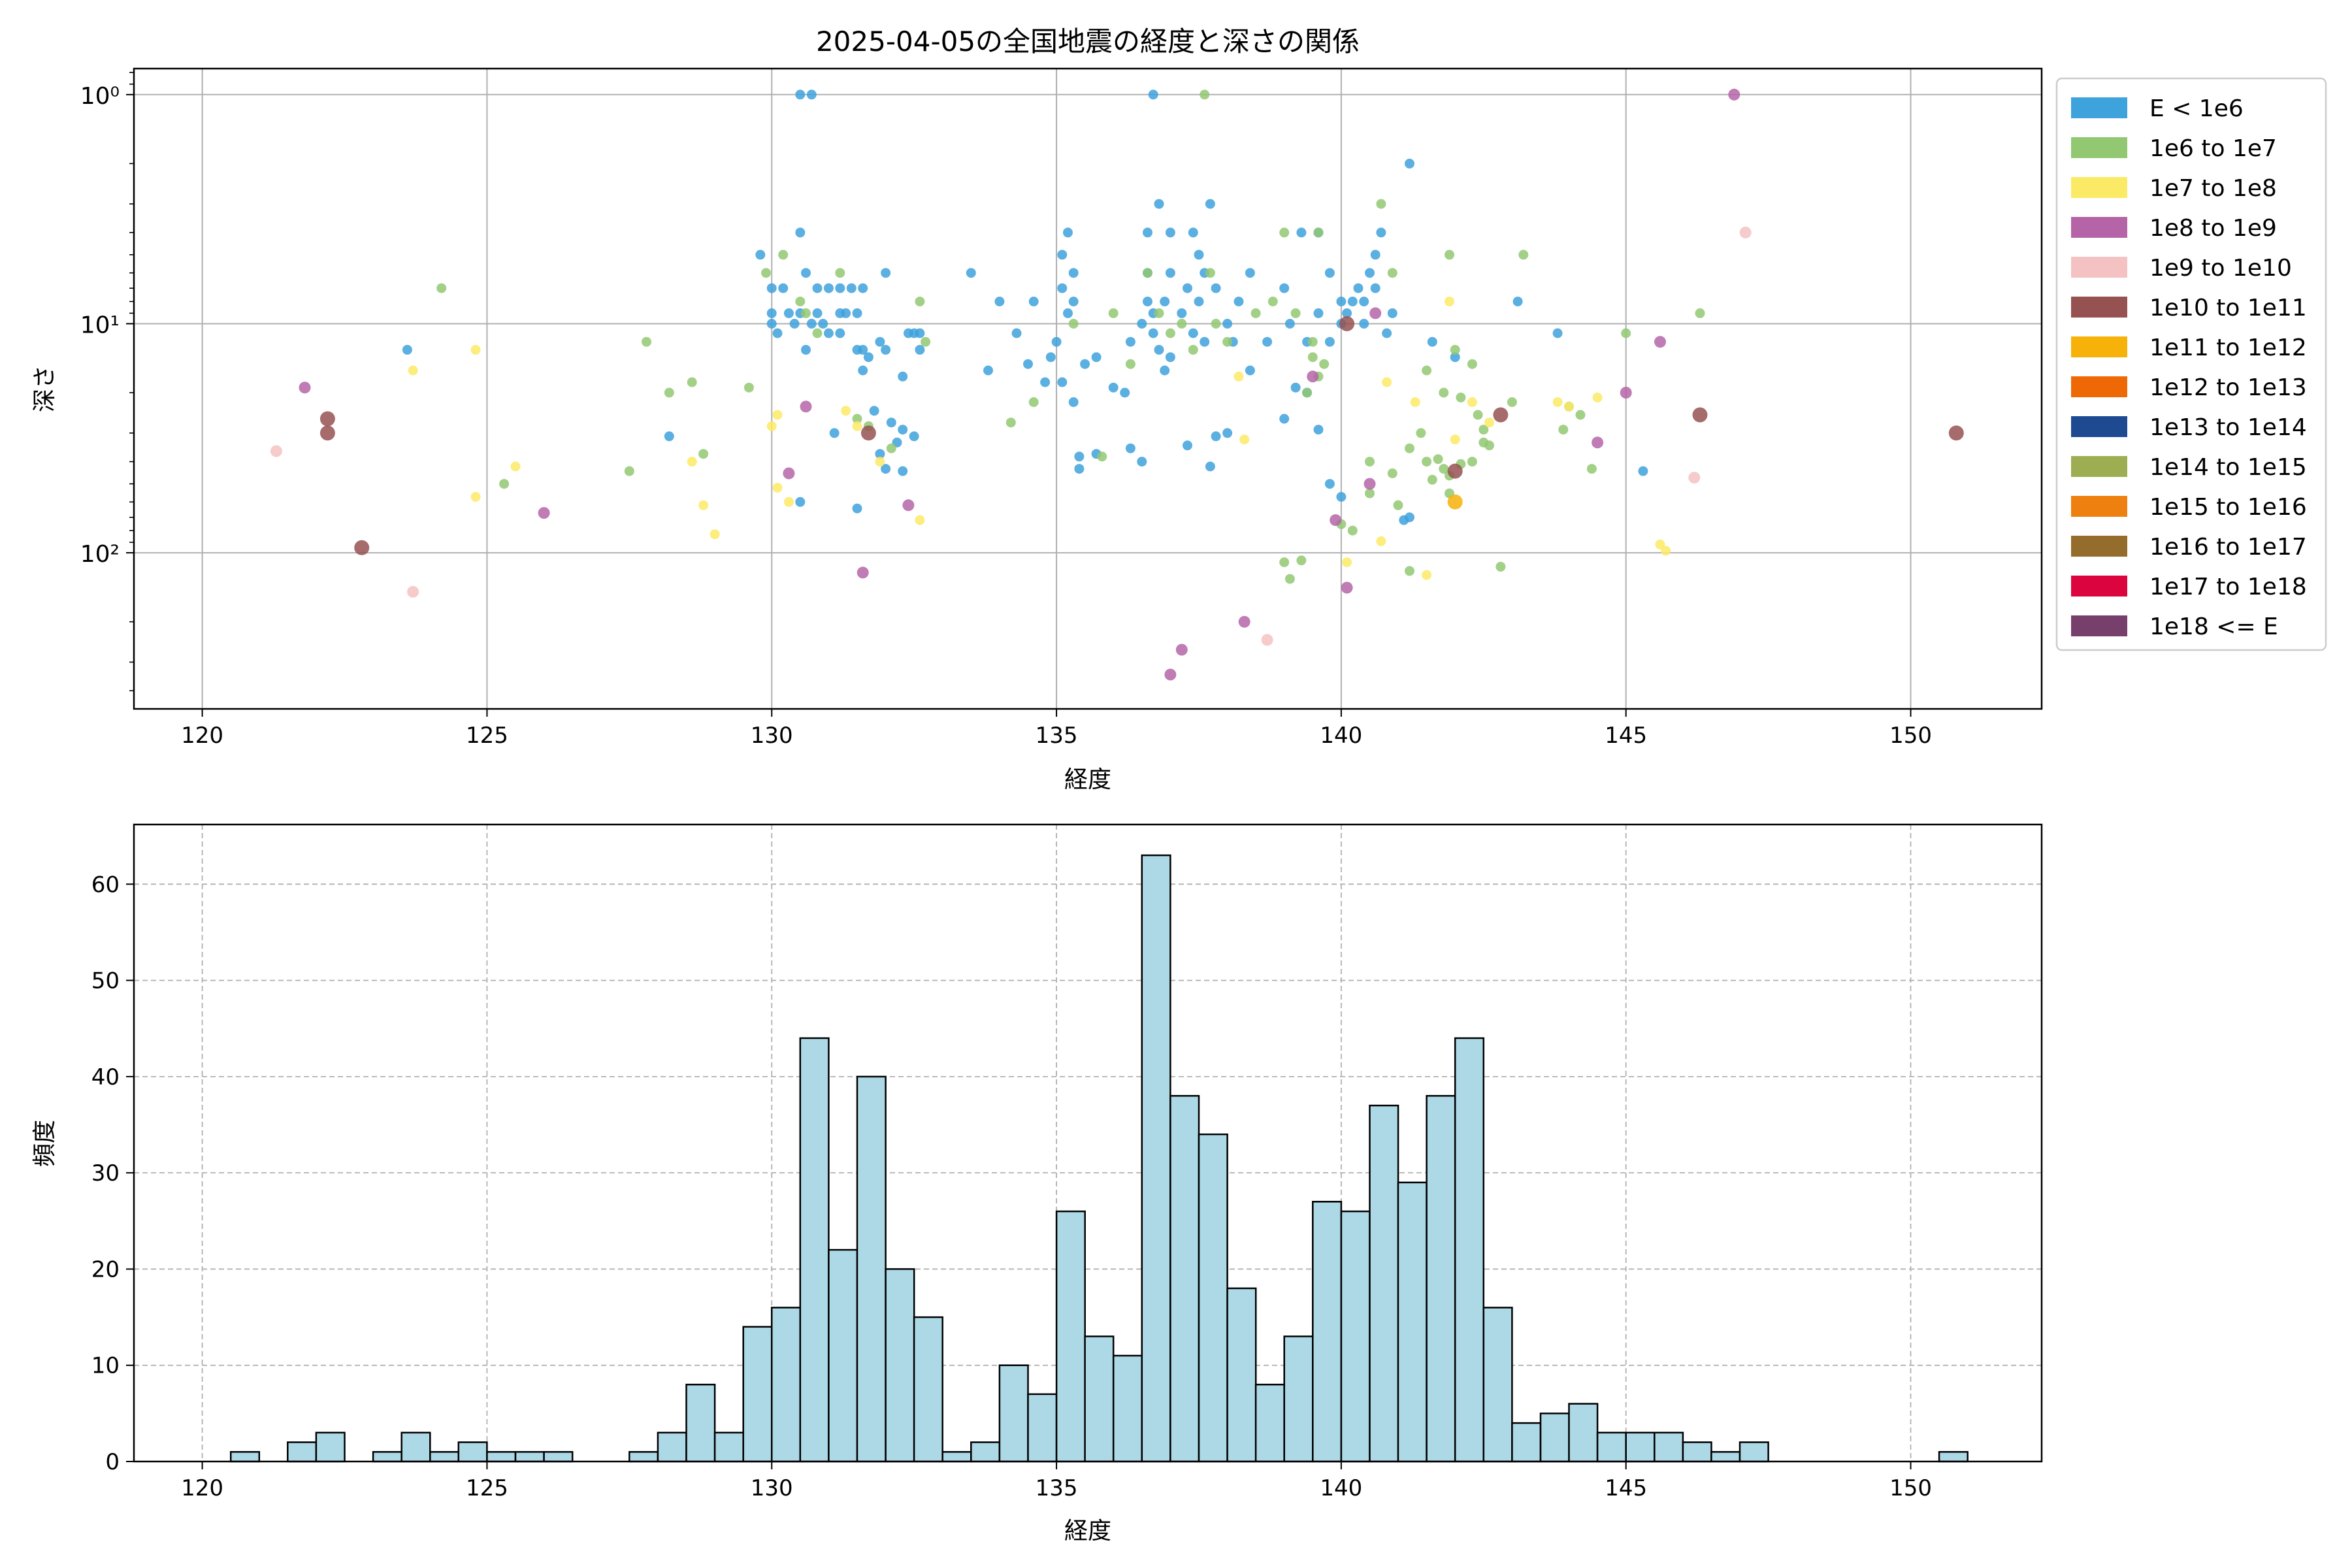 The image size is (2352, 1568). I want to click on scatter-x-tick-label: 145, so click(1626, 736).